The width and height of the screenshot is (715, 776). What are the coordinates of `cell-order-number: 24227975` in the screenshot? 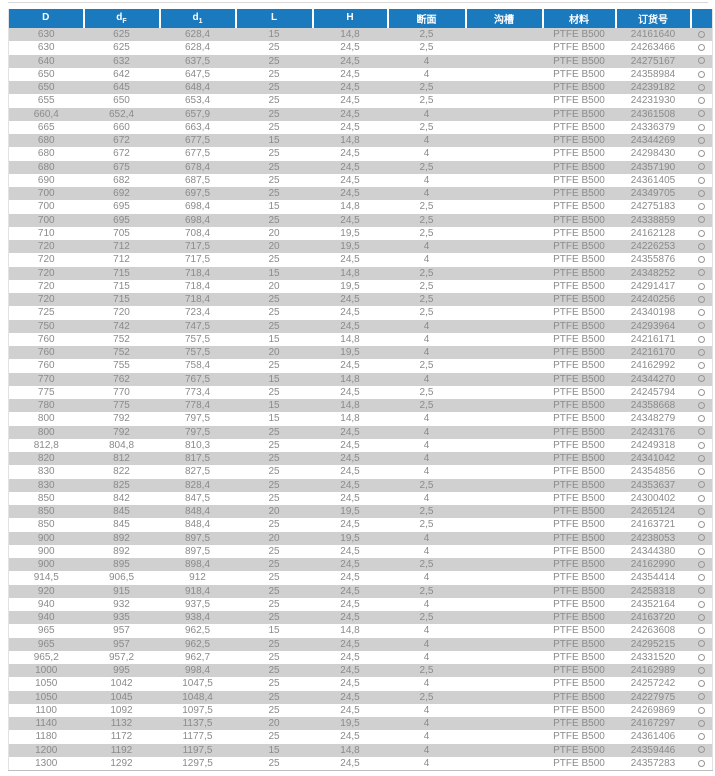 It's located at (653, 697).